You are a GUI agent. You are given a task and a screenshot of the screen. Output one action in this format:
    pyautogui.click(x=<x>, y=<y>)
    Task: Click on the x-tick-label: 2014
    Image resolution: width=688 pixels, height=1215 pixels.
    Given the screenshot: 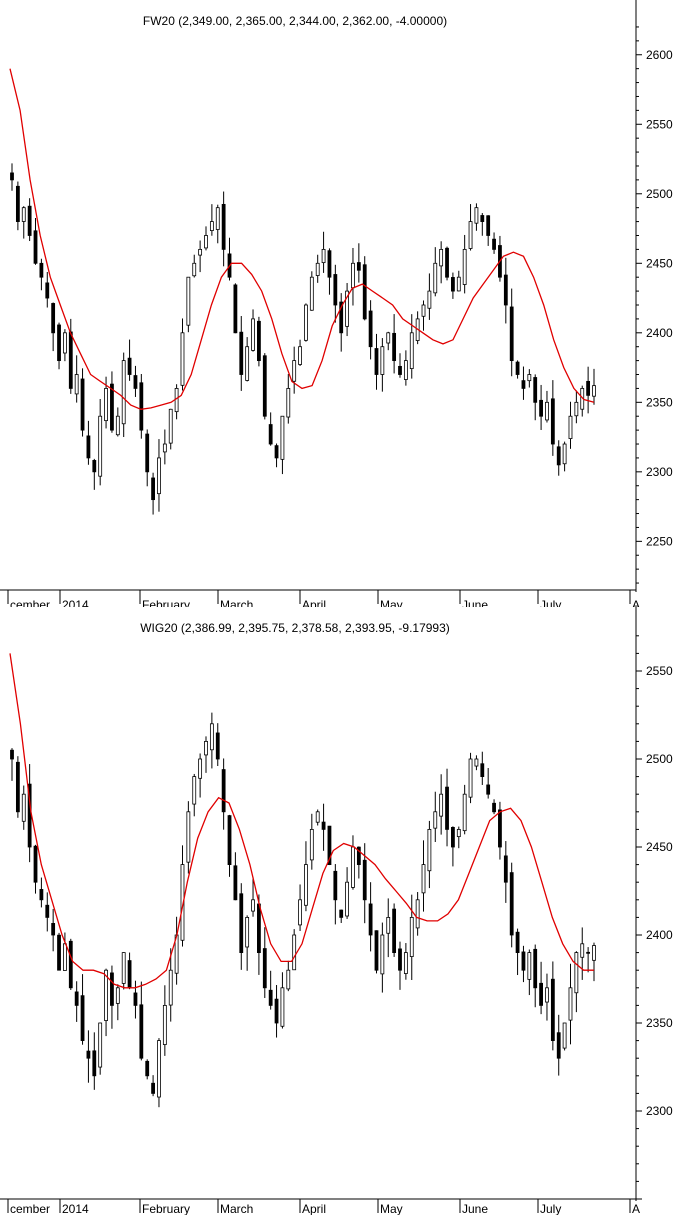 What is the action you would take?
    pyautogui.click(x=75, y=1208)
    